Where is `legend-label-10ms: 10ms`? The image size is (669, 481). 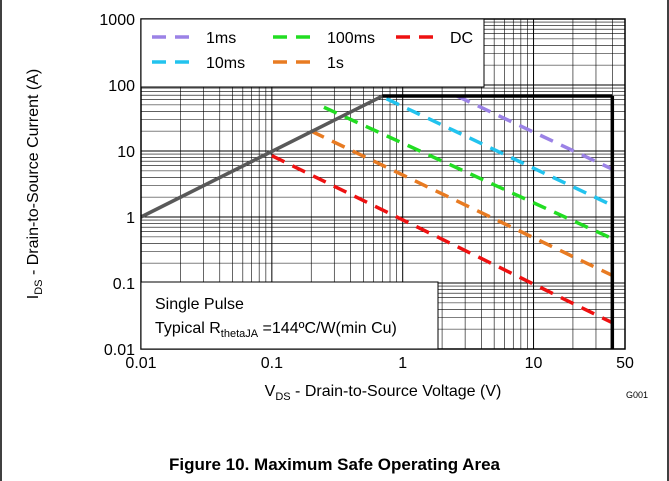
legend-label-10ms: 10ms is located at coordinates (225, 63).